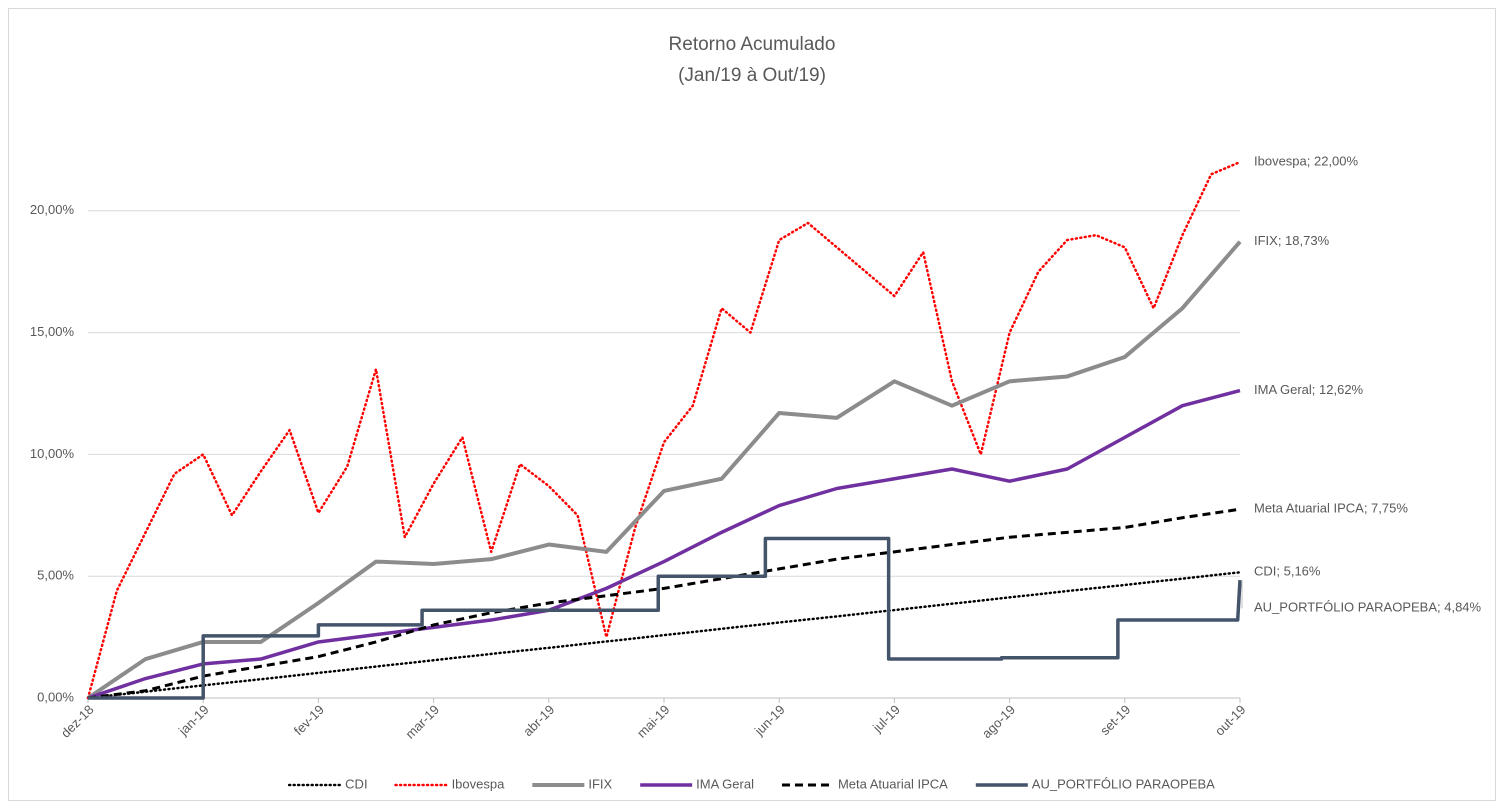 This screenshot has width=1504, height=809. I want to click on series-line, so click(664, 635).